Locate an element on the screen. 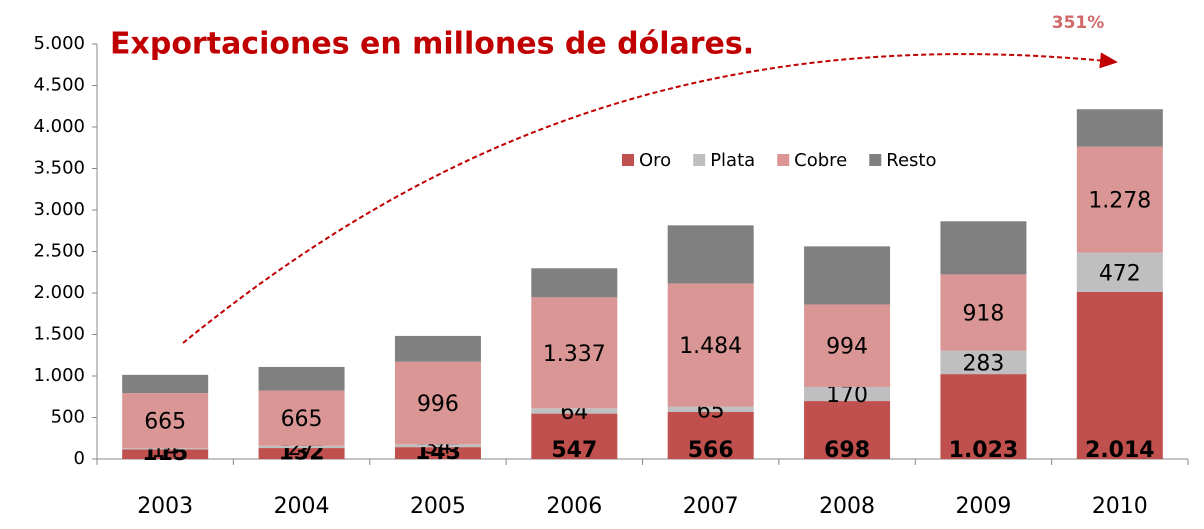 This screenshot has width=1204, height=529. data-label: 918 is located at coordinates (983, 314).